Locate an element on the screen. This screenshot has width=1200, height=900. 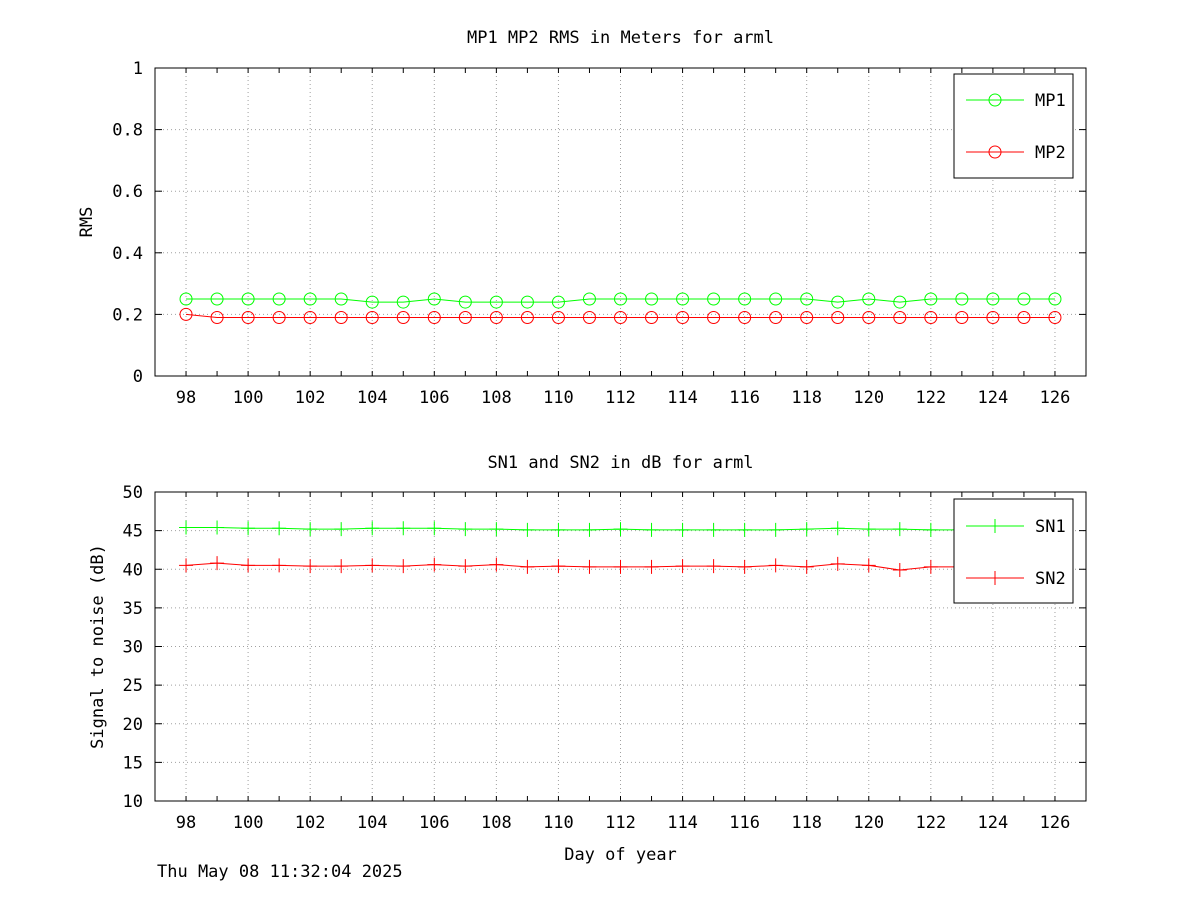
x-tick-label: 104 is located at coordinates (372, 398).